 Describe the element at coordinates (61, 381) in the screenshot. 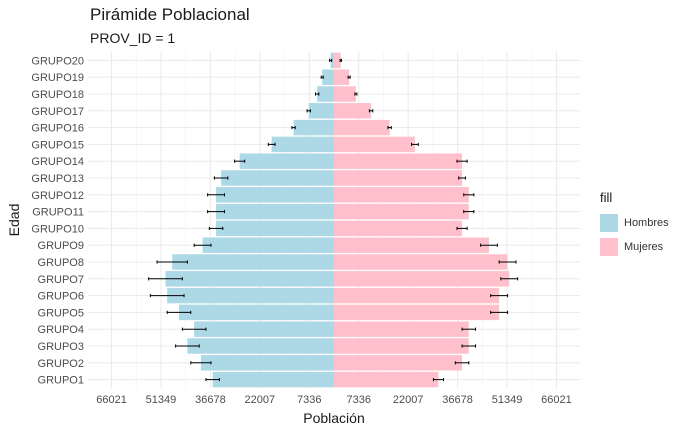

I see `y-tick-label: GRUPO1` at that location.